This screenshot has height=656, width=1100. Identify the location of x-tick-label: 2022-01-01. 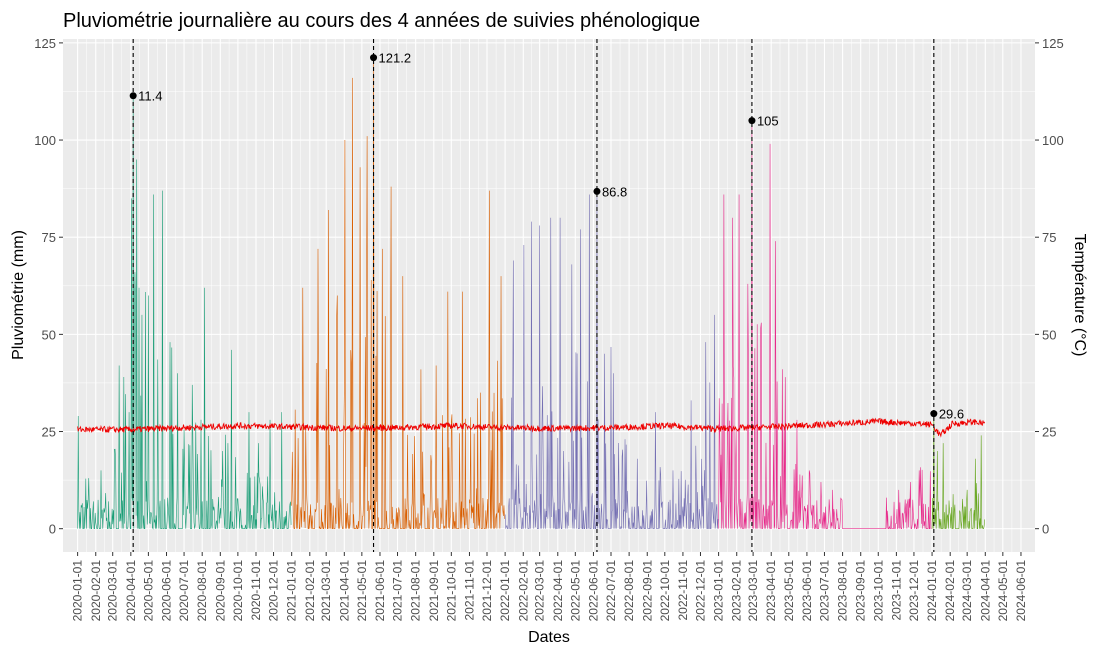
(505, 591).